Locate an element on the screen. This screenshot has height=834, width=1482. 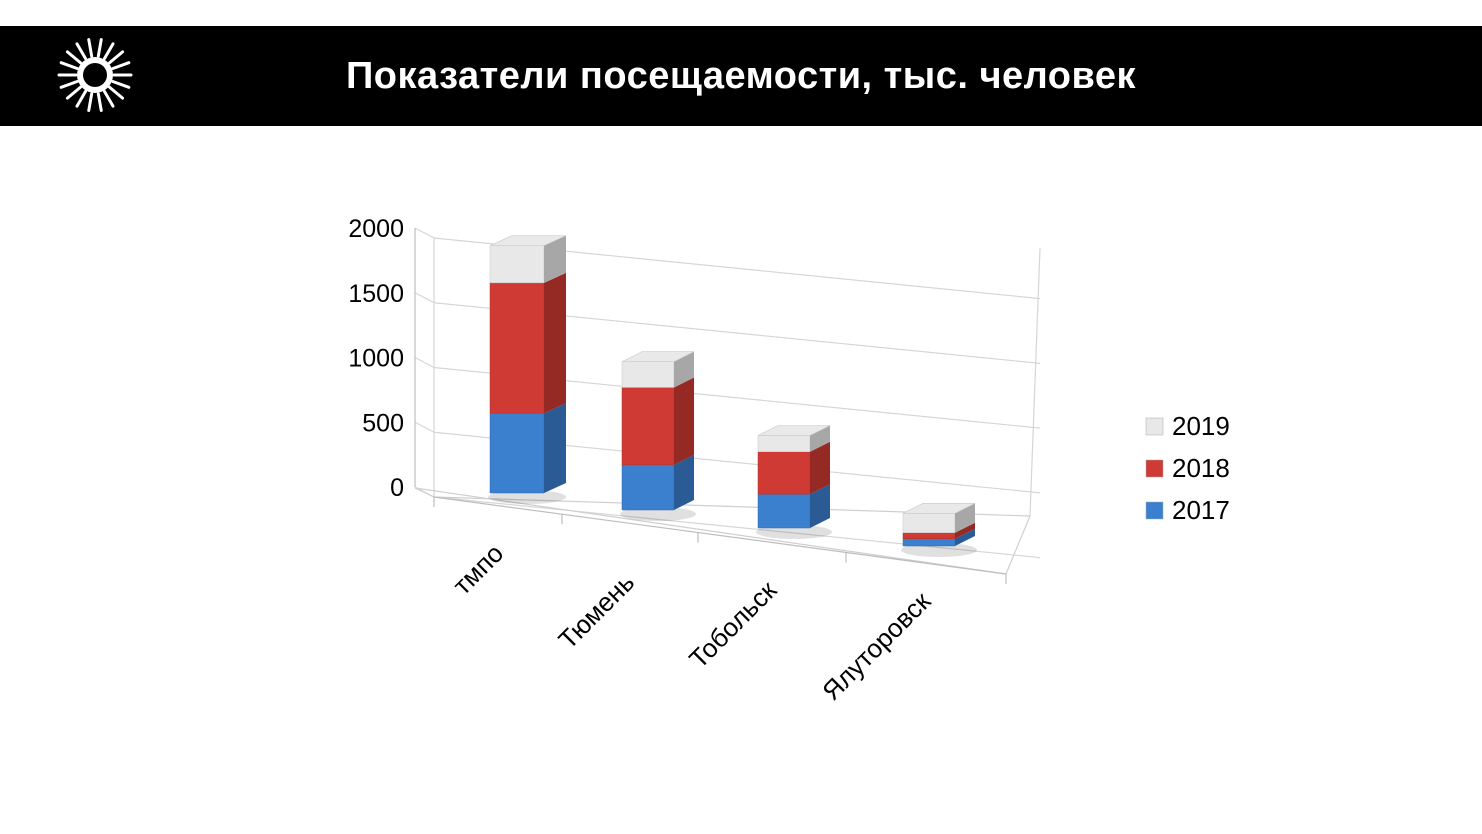
logo-core is located at coordinates (95, 75).